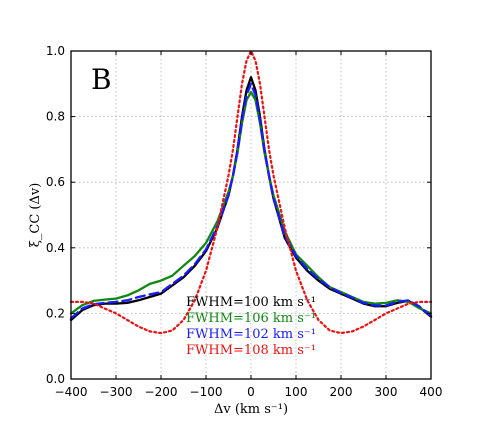 The height and width of the screenshot is (426, 479). What do you see at coordinates (116, 392) in the screenshot?
I see `x-tick-label: −300` at bounding box center [116, 392].